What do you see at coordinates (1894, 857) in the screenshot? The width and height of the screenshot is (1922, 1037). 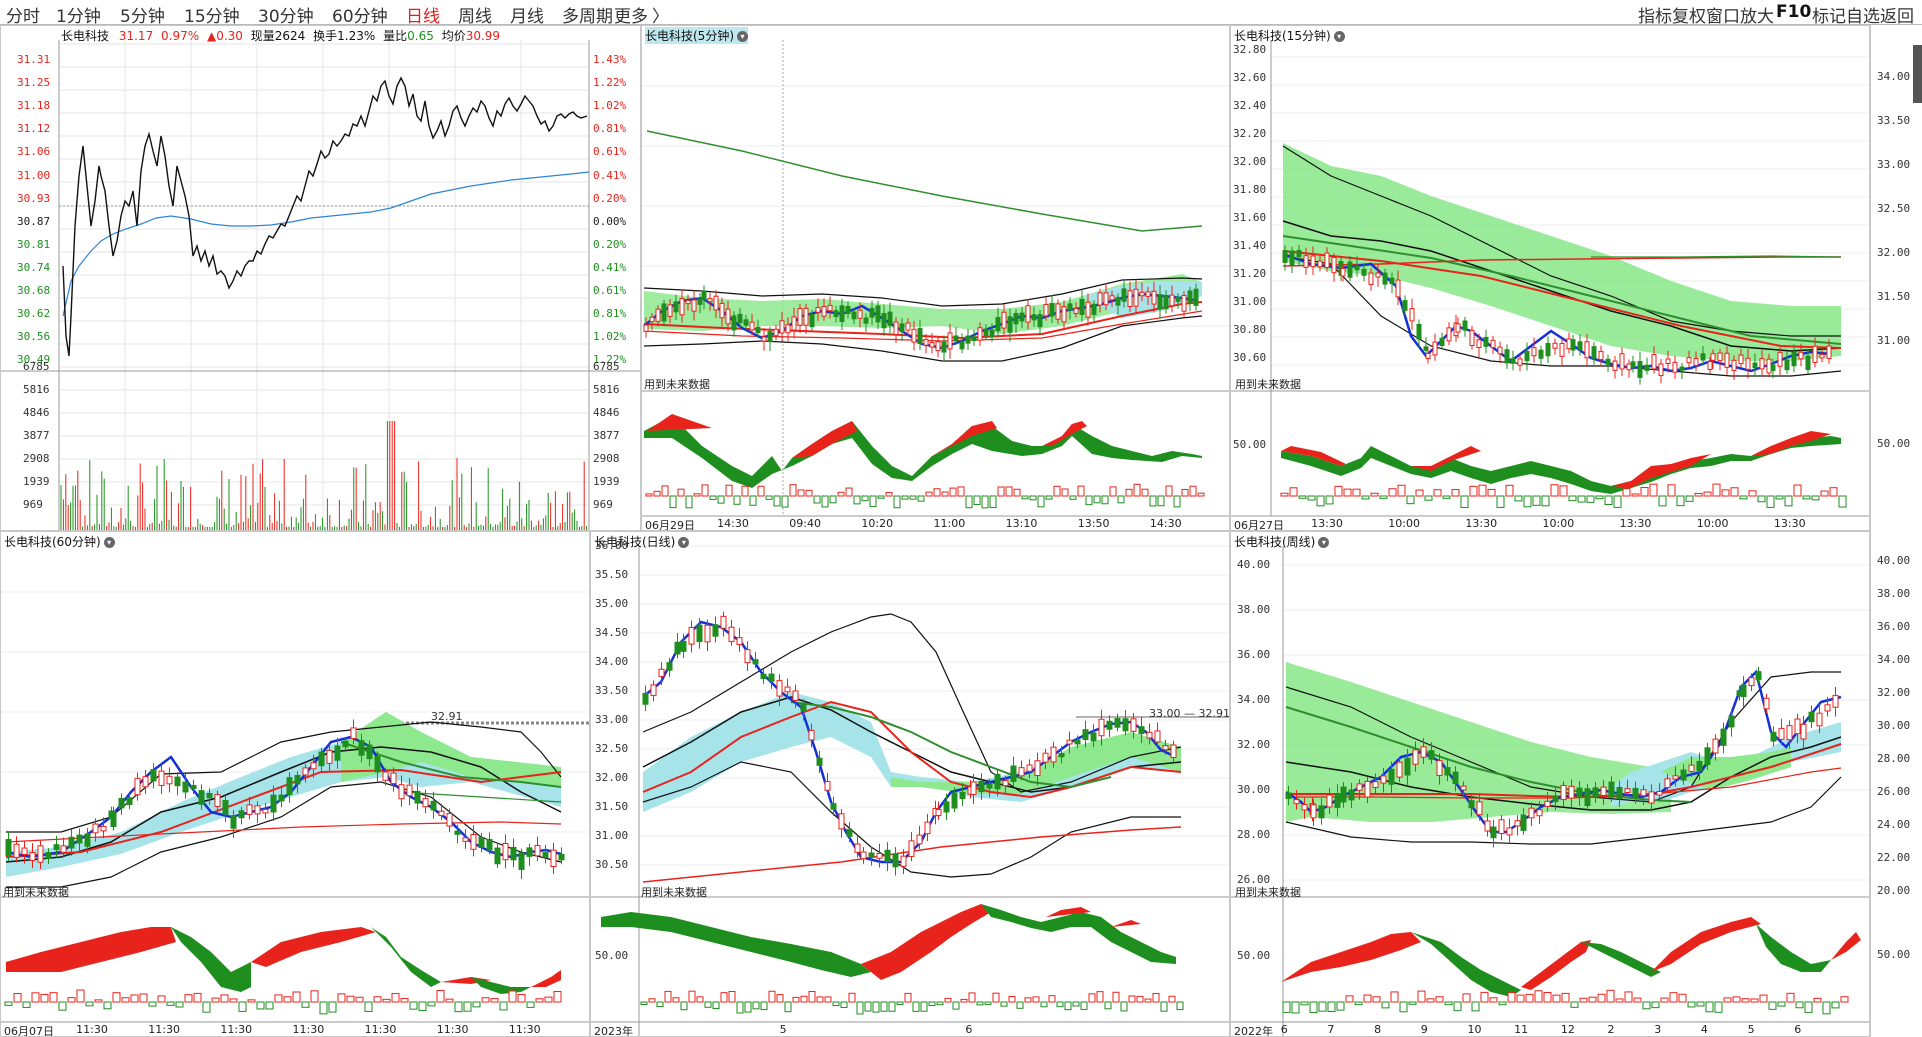 I see `price-tick: 22.00` at bounding box center [1894, 857].